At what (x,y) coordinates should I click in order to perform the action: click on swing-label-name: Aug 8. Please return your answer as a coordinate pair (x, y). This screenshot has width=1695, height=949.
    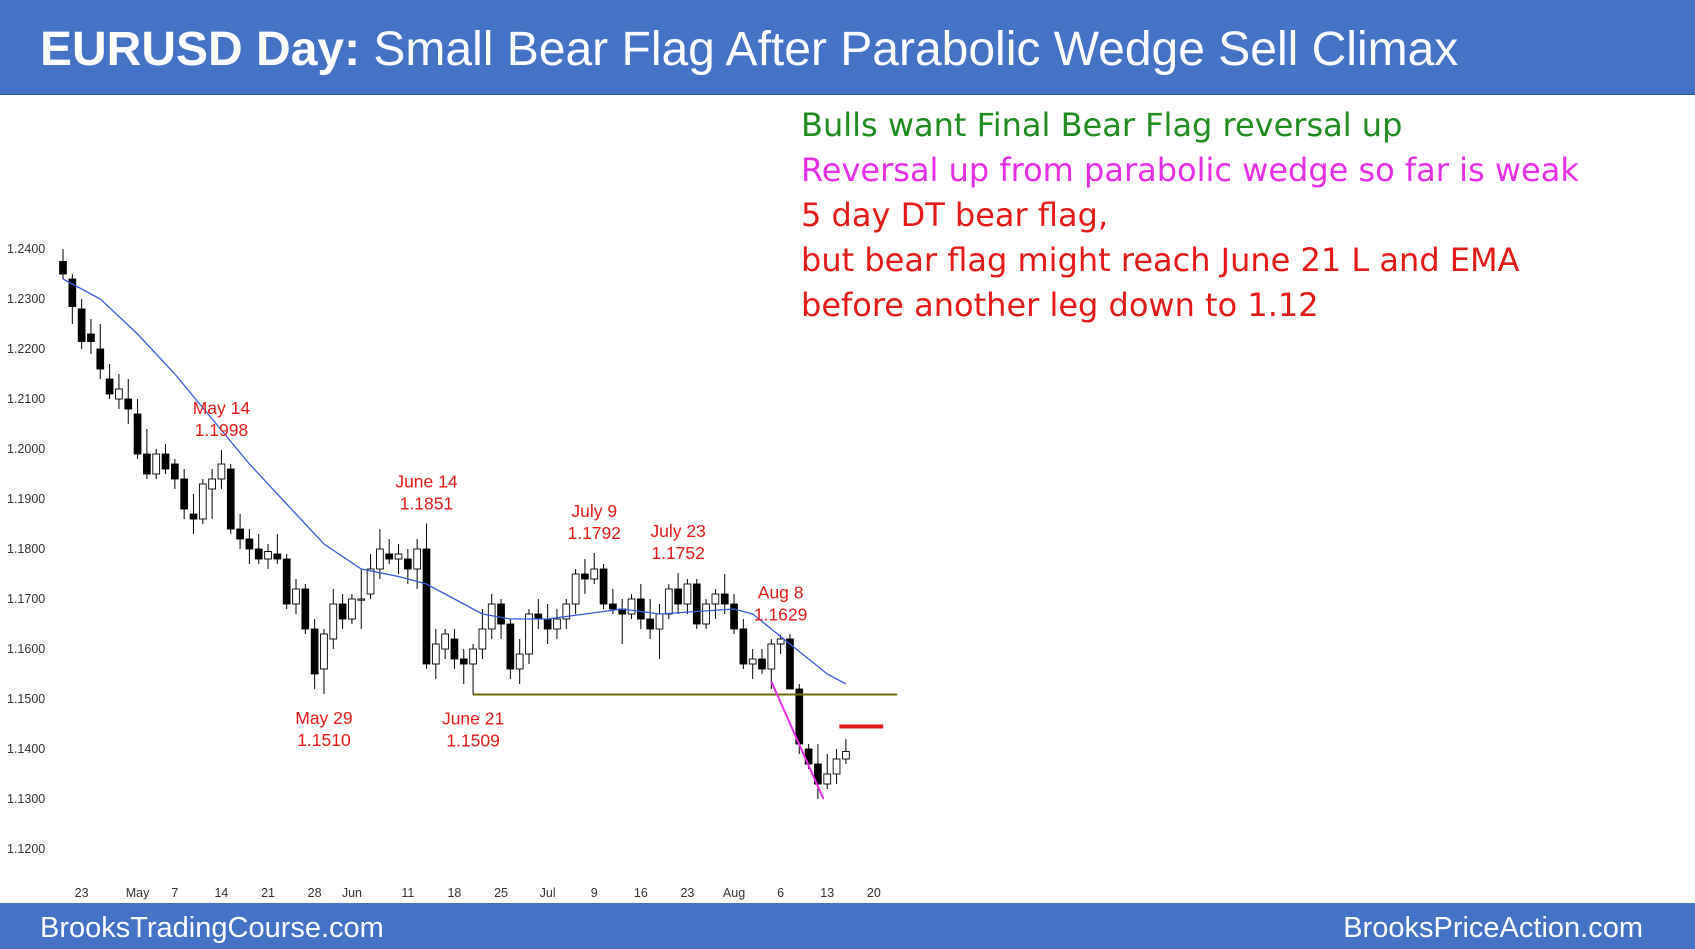
    Looking at the image, I should click on (781, 593).